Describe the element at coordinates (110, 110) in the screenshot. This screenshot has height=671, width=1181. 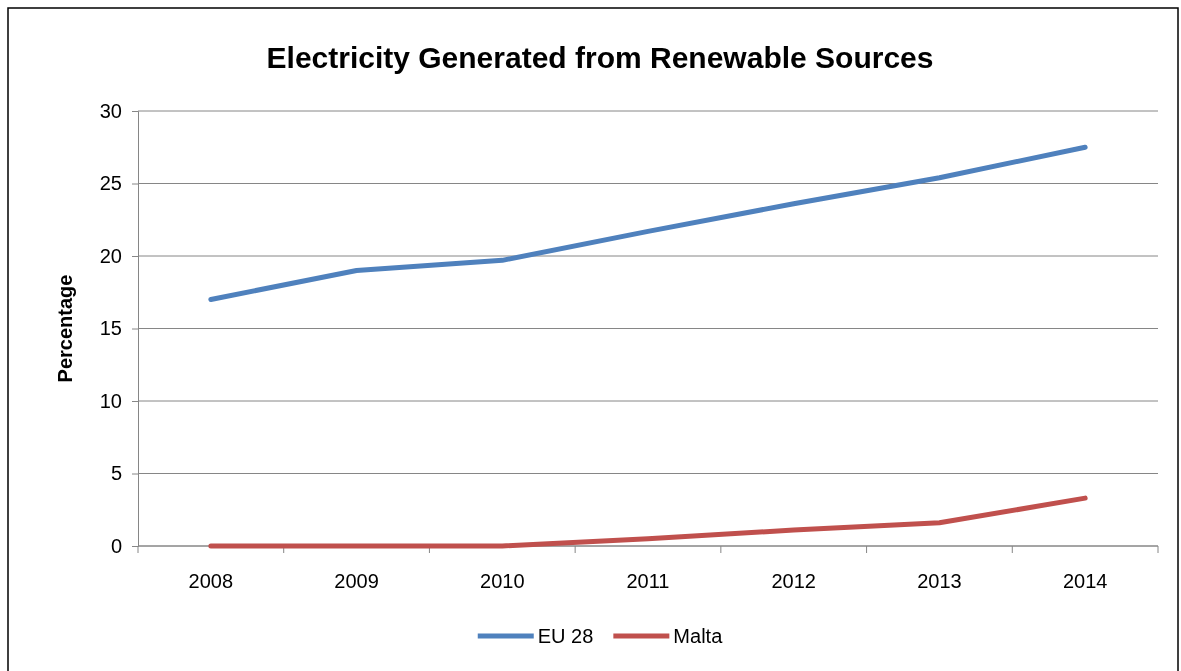
I see `y-tick-label: 30` at that location.